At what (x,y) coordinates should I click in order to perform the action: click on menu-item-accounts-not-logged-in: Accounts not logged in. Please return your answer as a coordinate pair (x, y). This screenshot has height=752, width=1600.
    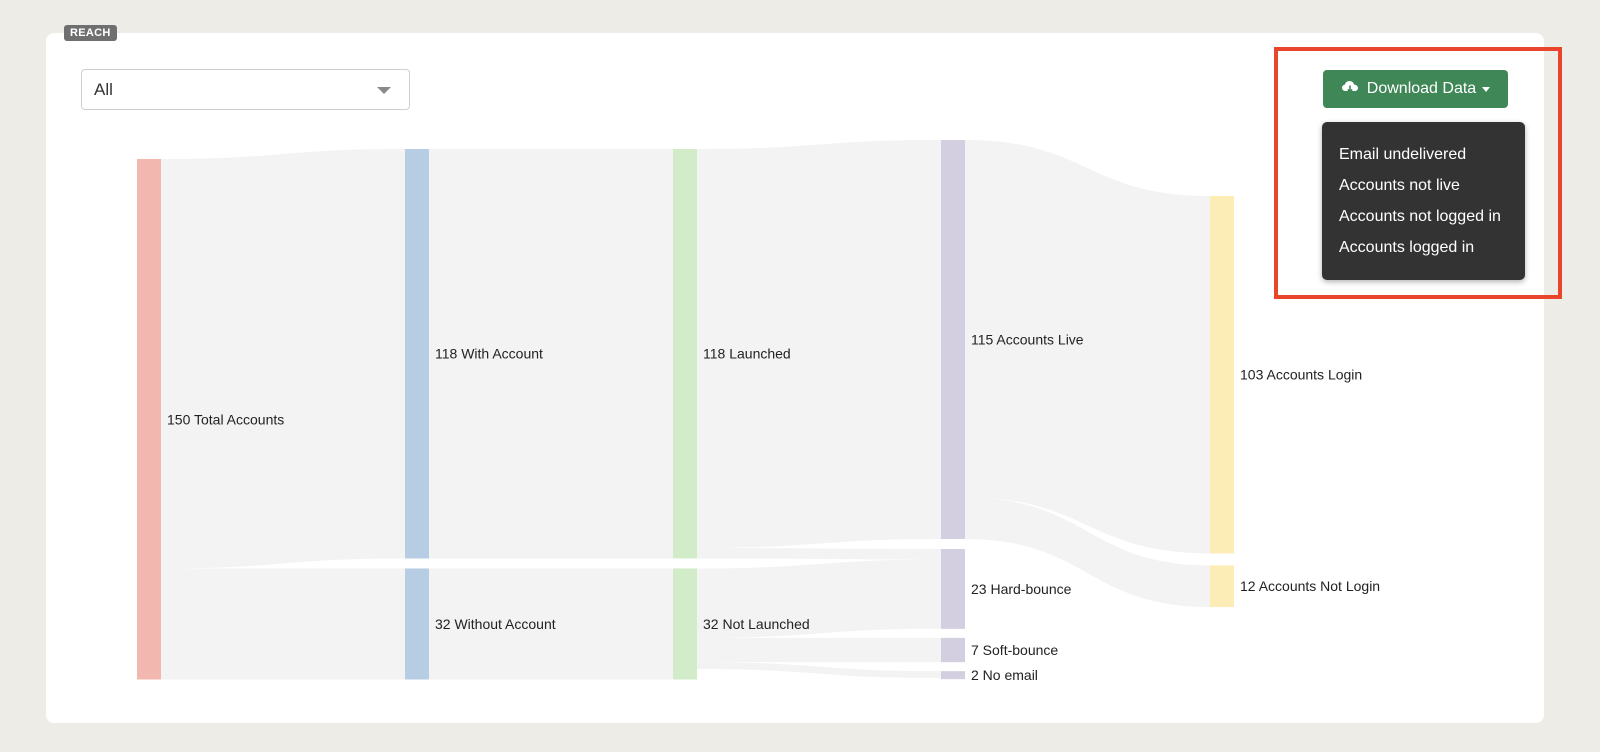
    Looking at the image, I should click on (1420, 216).